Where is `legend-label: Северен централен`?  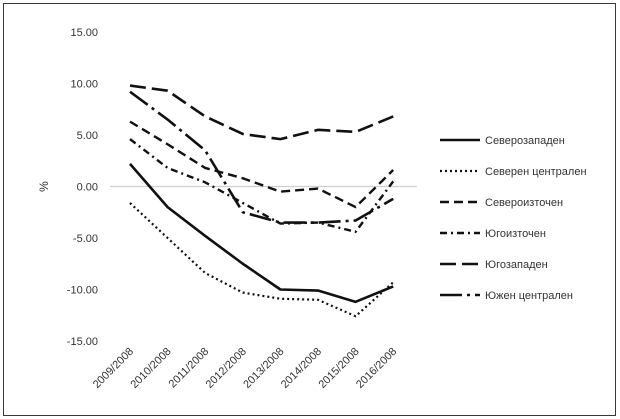
legend-label: Северен централен is located at coordinates (536, 172).